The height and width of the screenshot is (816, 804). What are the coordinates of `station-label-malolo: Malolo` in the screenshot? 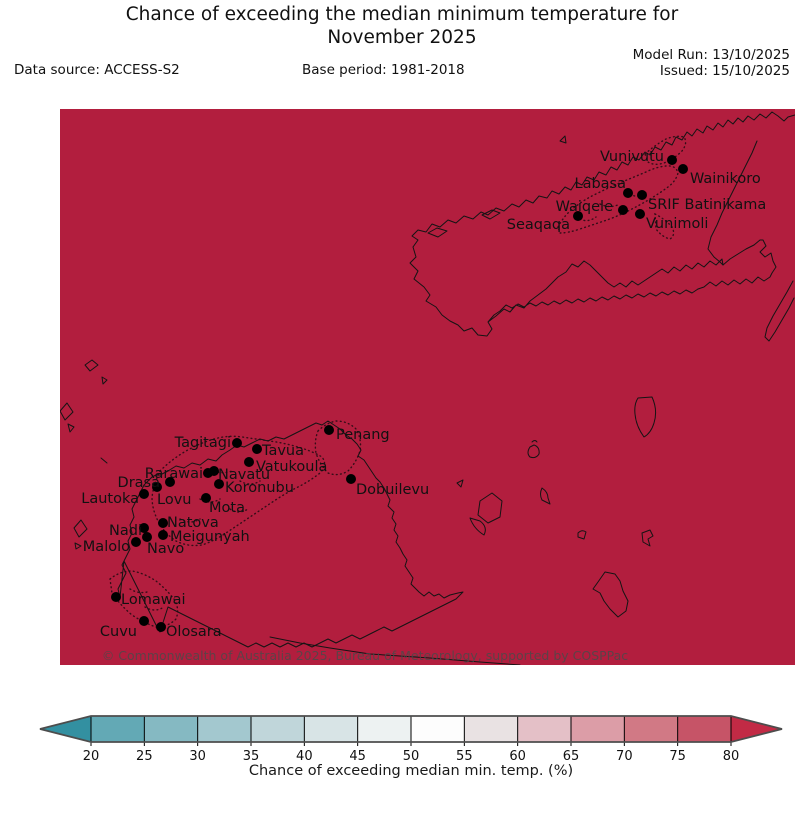 It's located at (106, 547).